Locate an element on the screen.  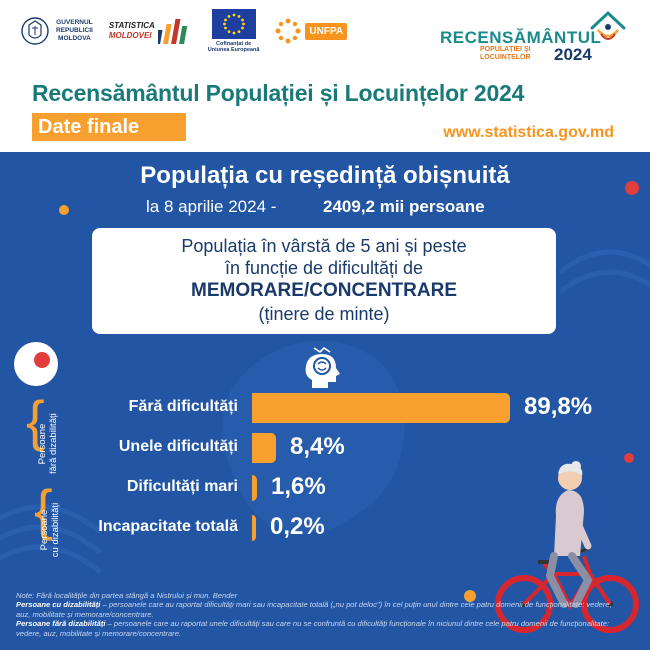
reference-date: la 8 aprilie 2024 - is located at coordinates (211, 206).